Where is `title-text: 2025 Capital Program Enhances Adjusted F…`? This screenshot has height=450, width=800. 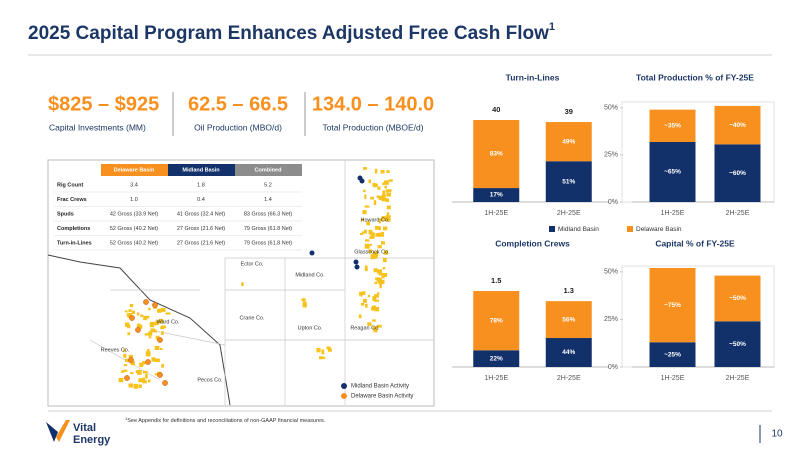 title-text: 2025 Capital Program Enhances Adjusted F… is located at coordinates (288, 33).